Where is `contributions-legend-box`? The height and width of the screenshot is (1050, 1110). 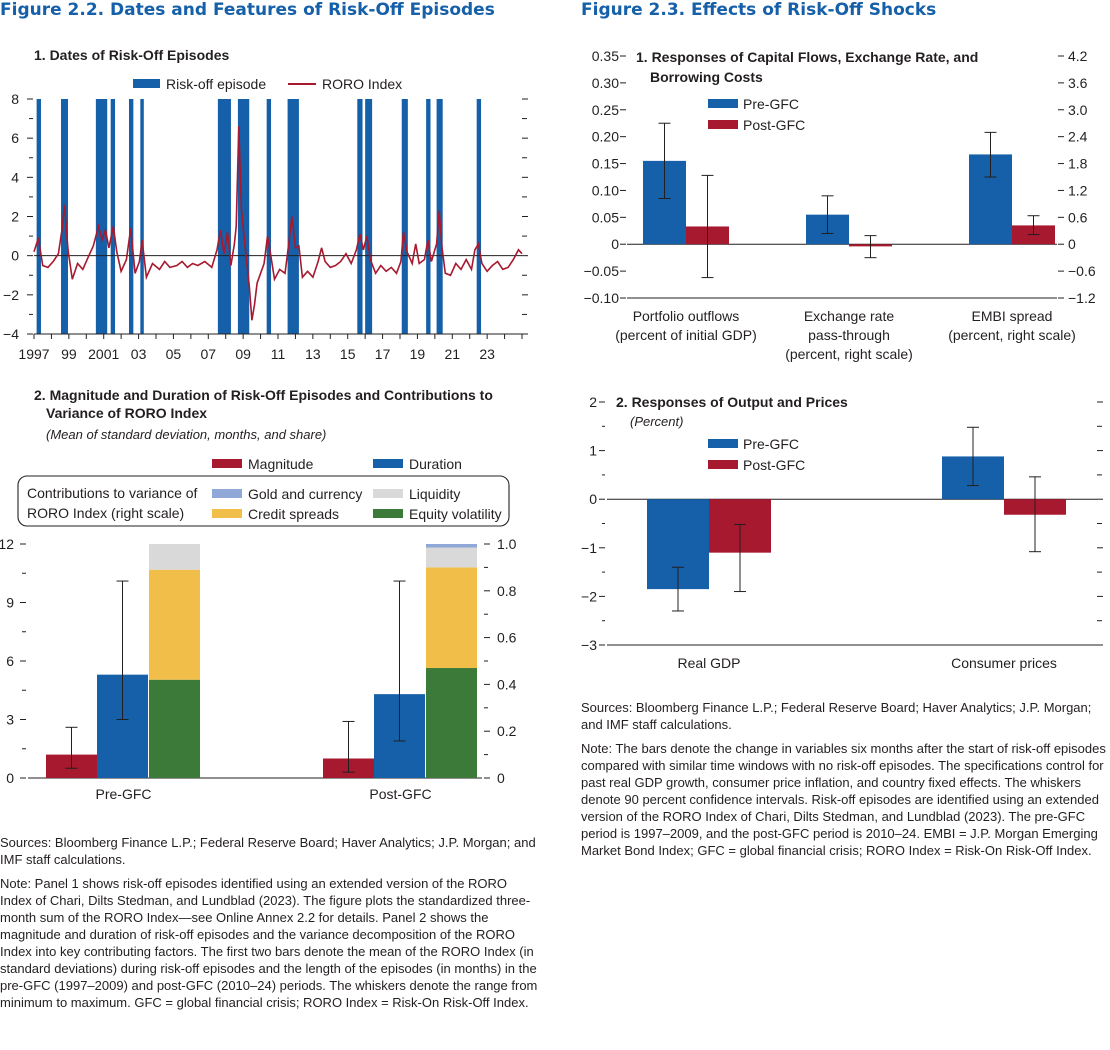 contributions-legend-box is located at coordinates (263, 501).